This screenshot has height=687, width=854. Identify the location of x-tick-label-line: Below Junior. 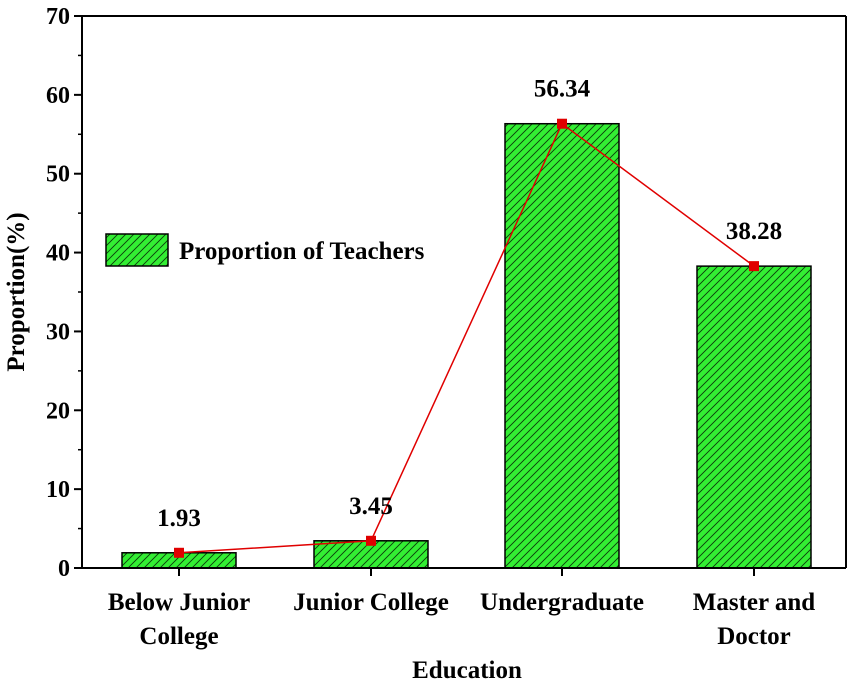
(179, 602).